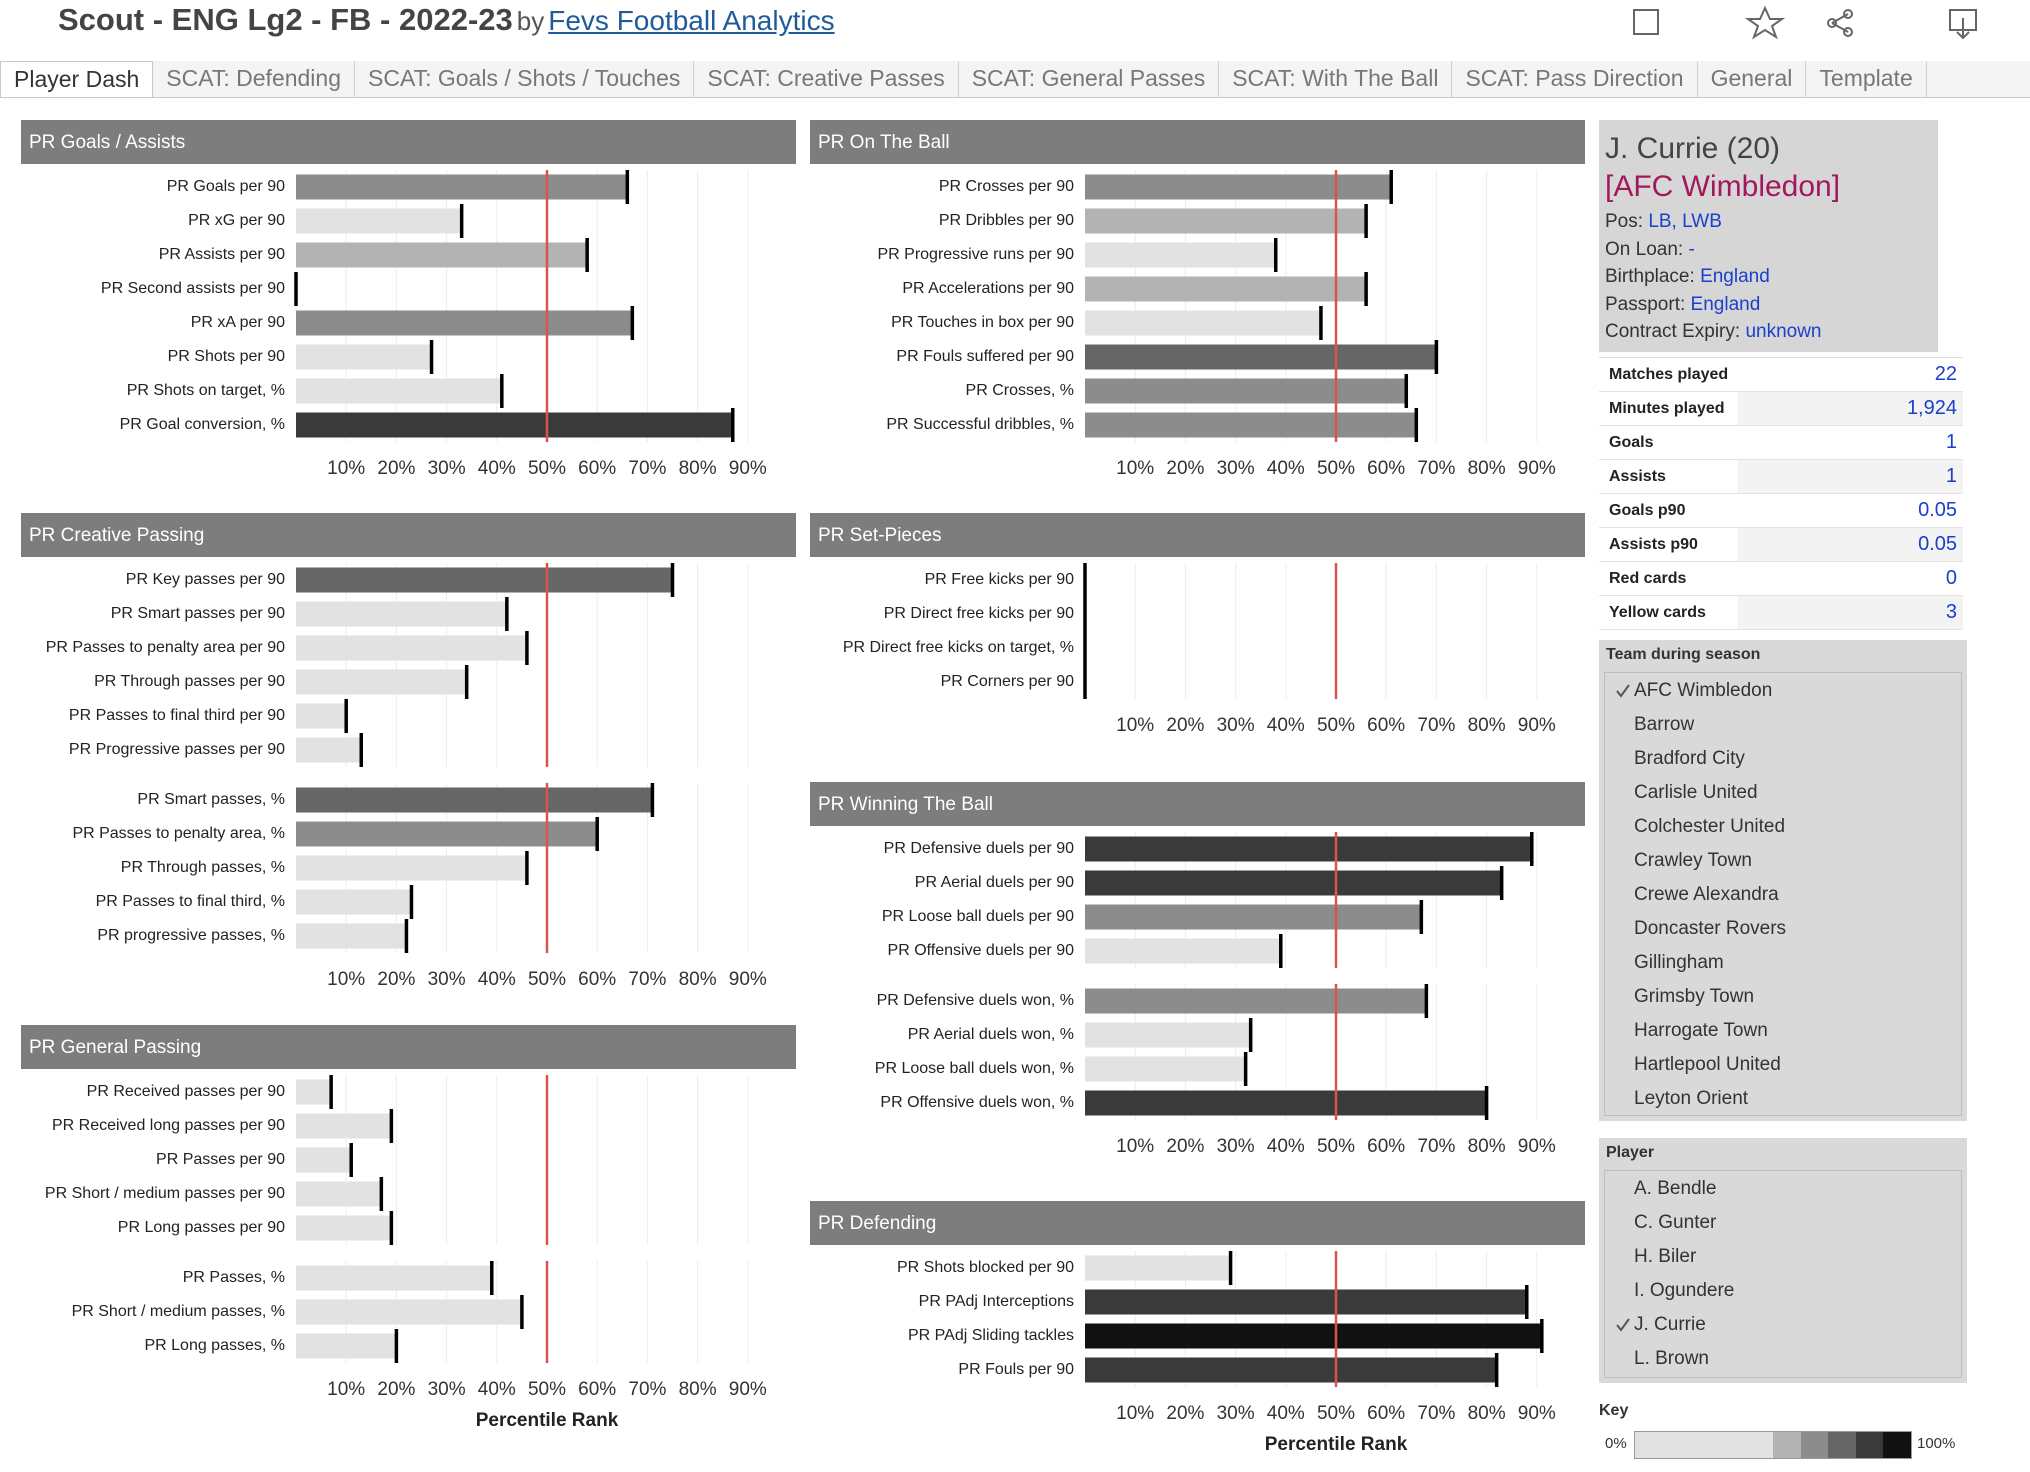 Image resolution: width=2030 pixels, height=1472 pixels. What do you see at coordinates (1703, 690) in the screenshot?
I see `filter-label: AFC Wimbledon` at bounding box center [1703, 690].